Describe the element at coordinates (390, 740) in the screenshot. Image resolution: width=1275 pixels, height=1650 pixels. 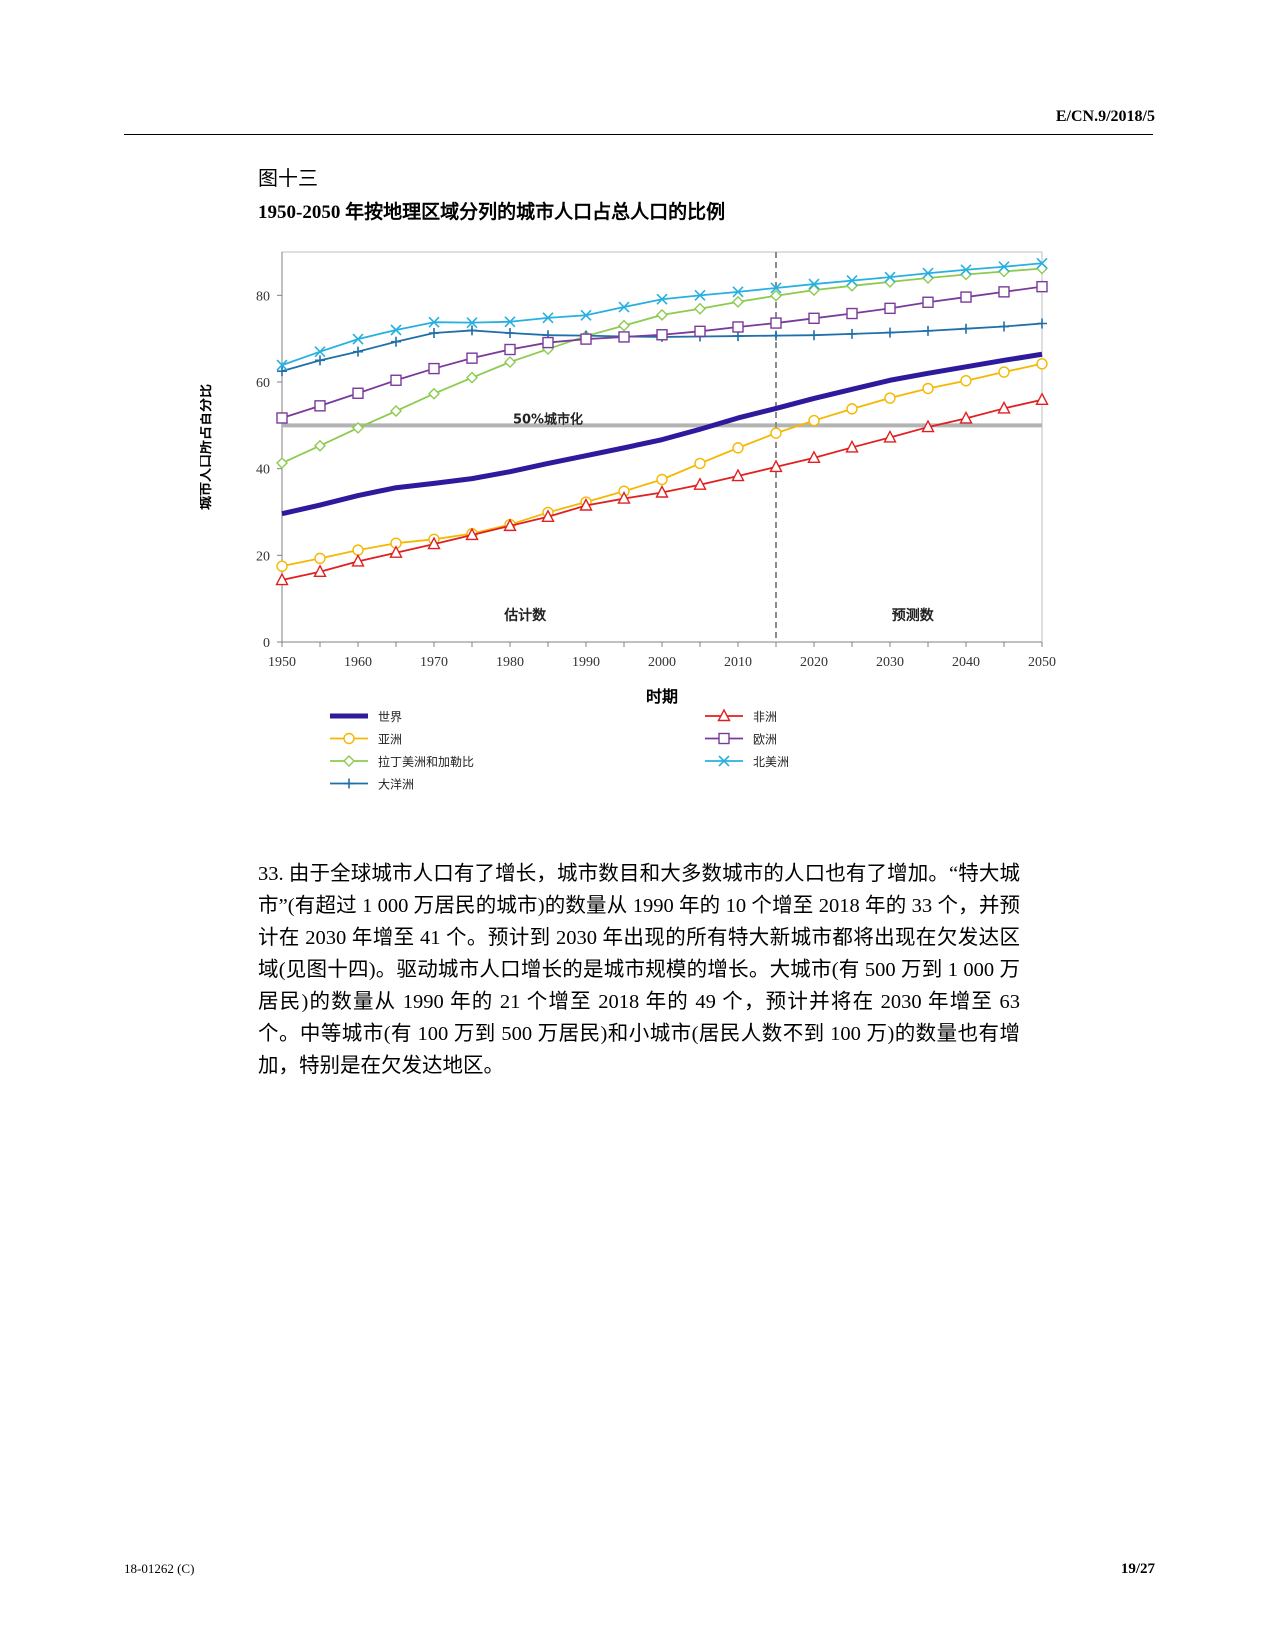
I see `legend-label-1: 亚洲` at that location.